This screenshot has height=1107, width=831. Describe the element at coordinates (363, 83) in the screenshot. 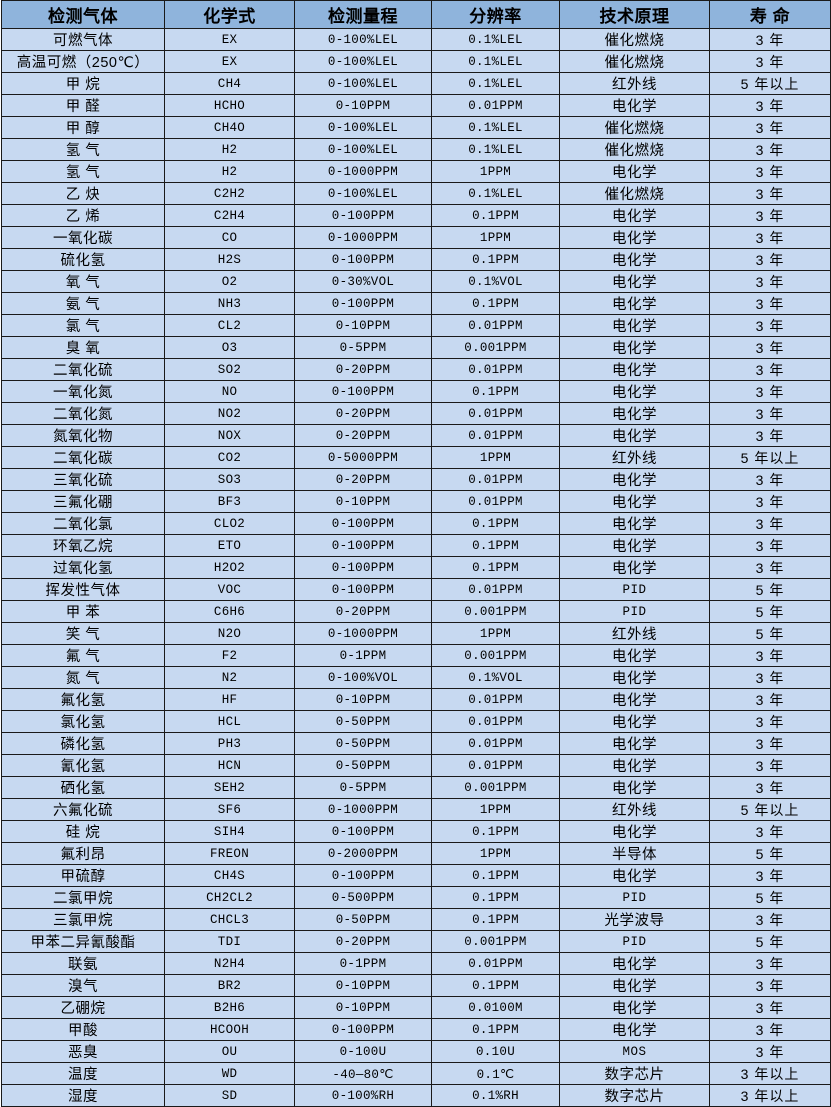

I see `cell-range: 0-100%LEL` at that location.